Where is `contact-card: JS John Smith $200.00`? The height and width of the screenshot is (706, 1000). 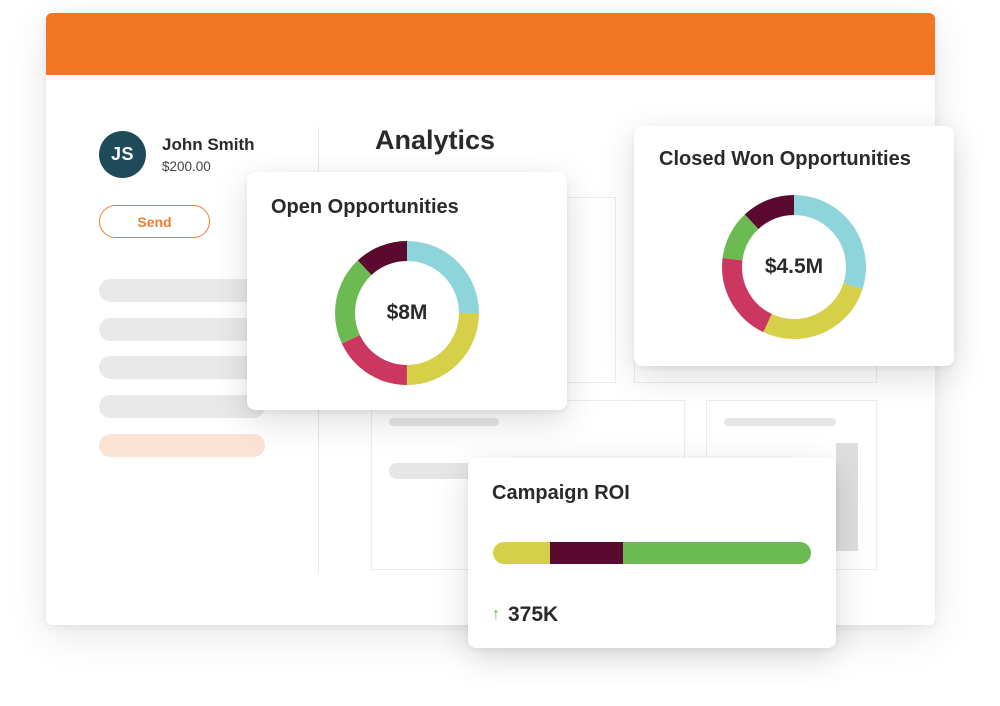
contact-card: JS John Smith $200.00 is located at coordinates (177, 154).